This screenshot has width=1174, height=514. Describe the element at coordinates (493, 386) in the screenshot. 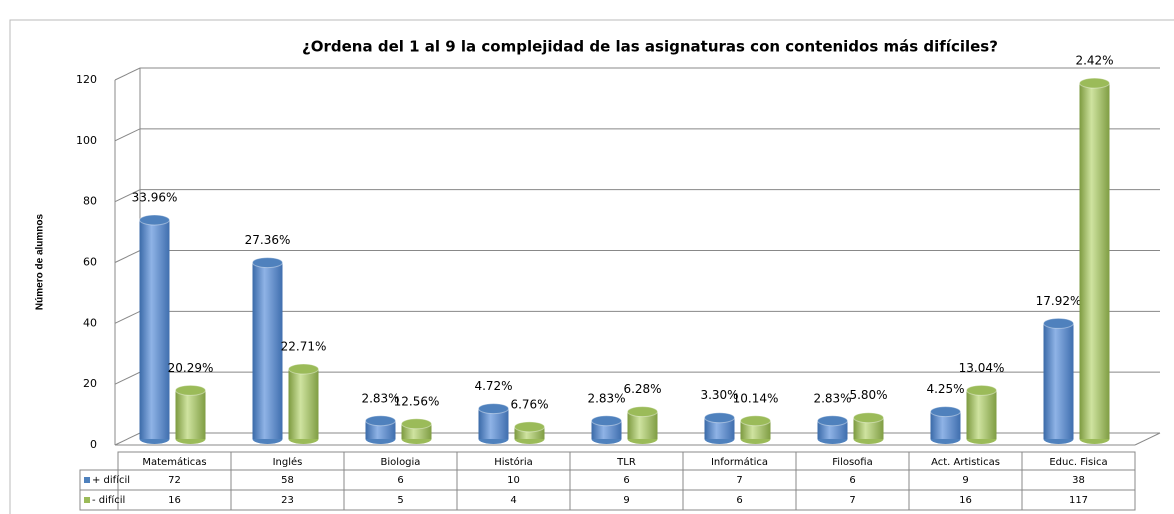

I see `data-label: 4.72%` at that location.